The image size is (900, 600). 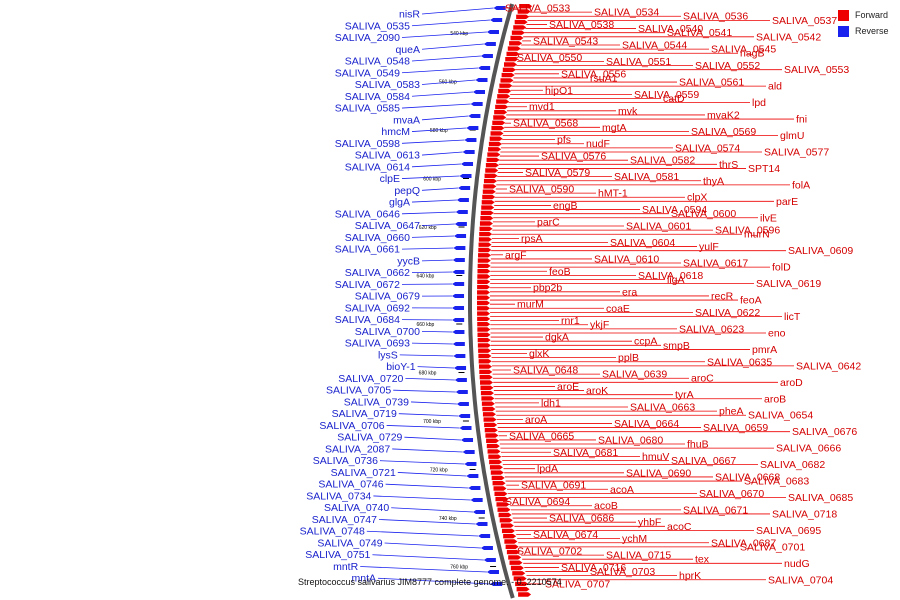 I want to click on forward-gene-label: SALIVA_0577, so click(x=796, y=152).